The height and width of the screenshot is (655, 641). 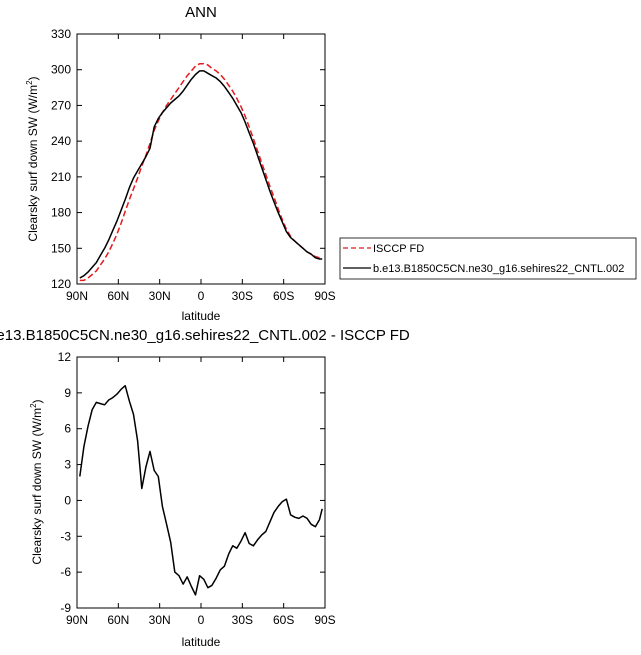 What do you see at coordinates (67, 429) in the screenshot?
I see `y-tick-label: 6` at bounding box center [67, 429].